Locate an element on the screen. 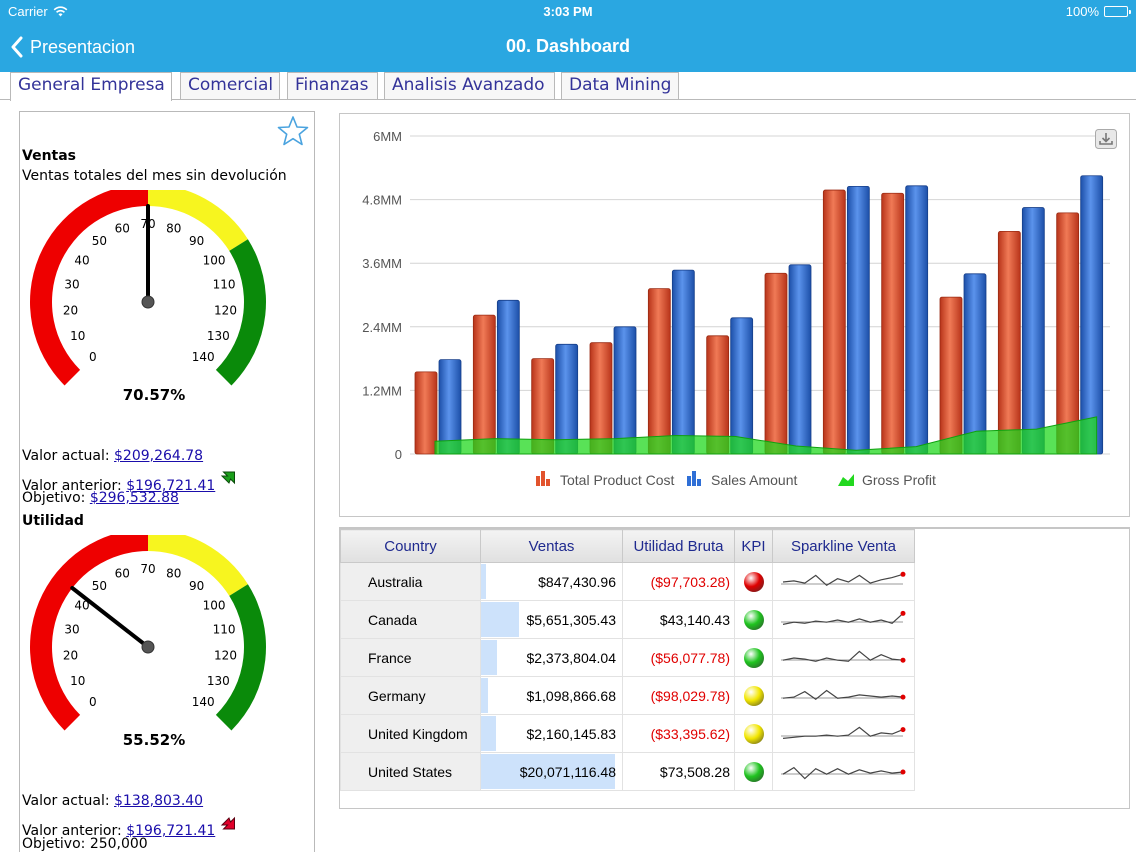  column-header-ventas: Ventas is located at coordinates (551, 546).